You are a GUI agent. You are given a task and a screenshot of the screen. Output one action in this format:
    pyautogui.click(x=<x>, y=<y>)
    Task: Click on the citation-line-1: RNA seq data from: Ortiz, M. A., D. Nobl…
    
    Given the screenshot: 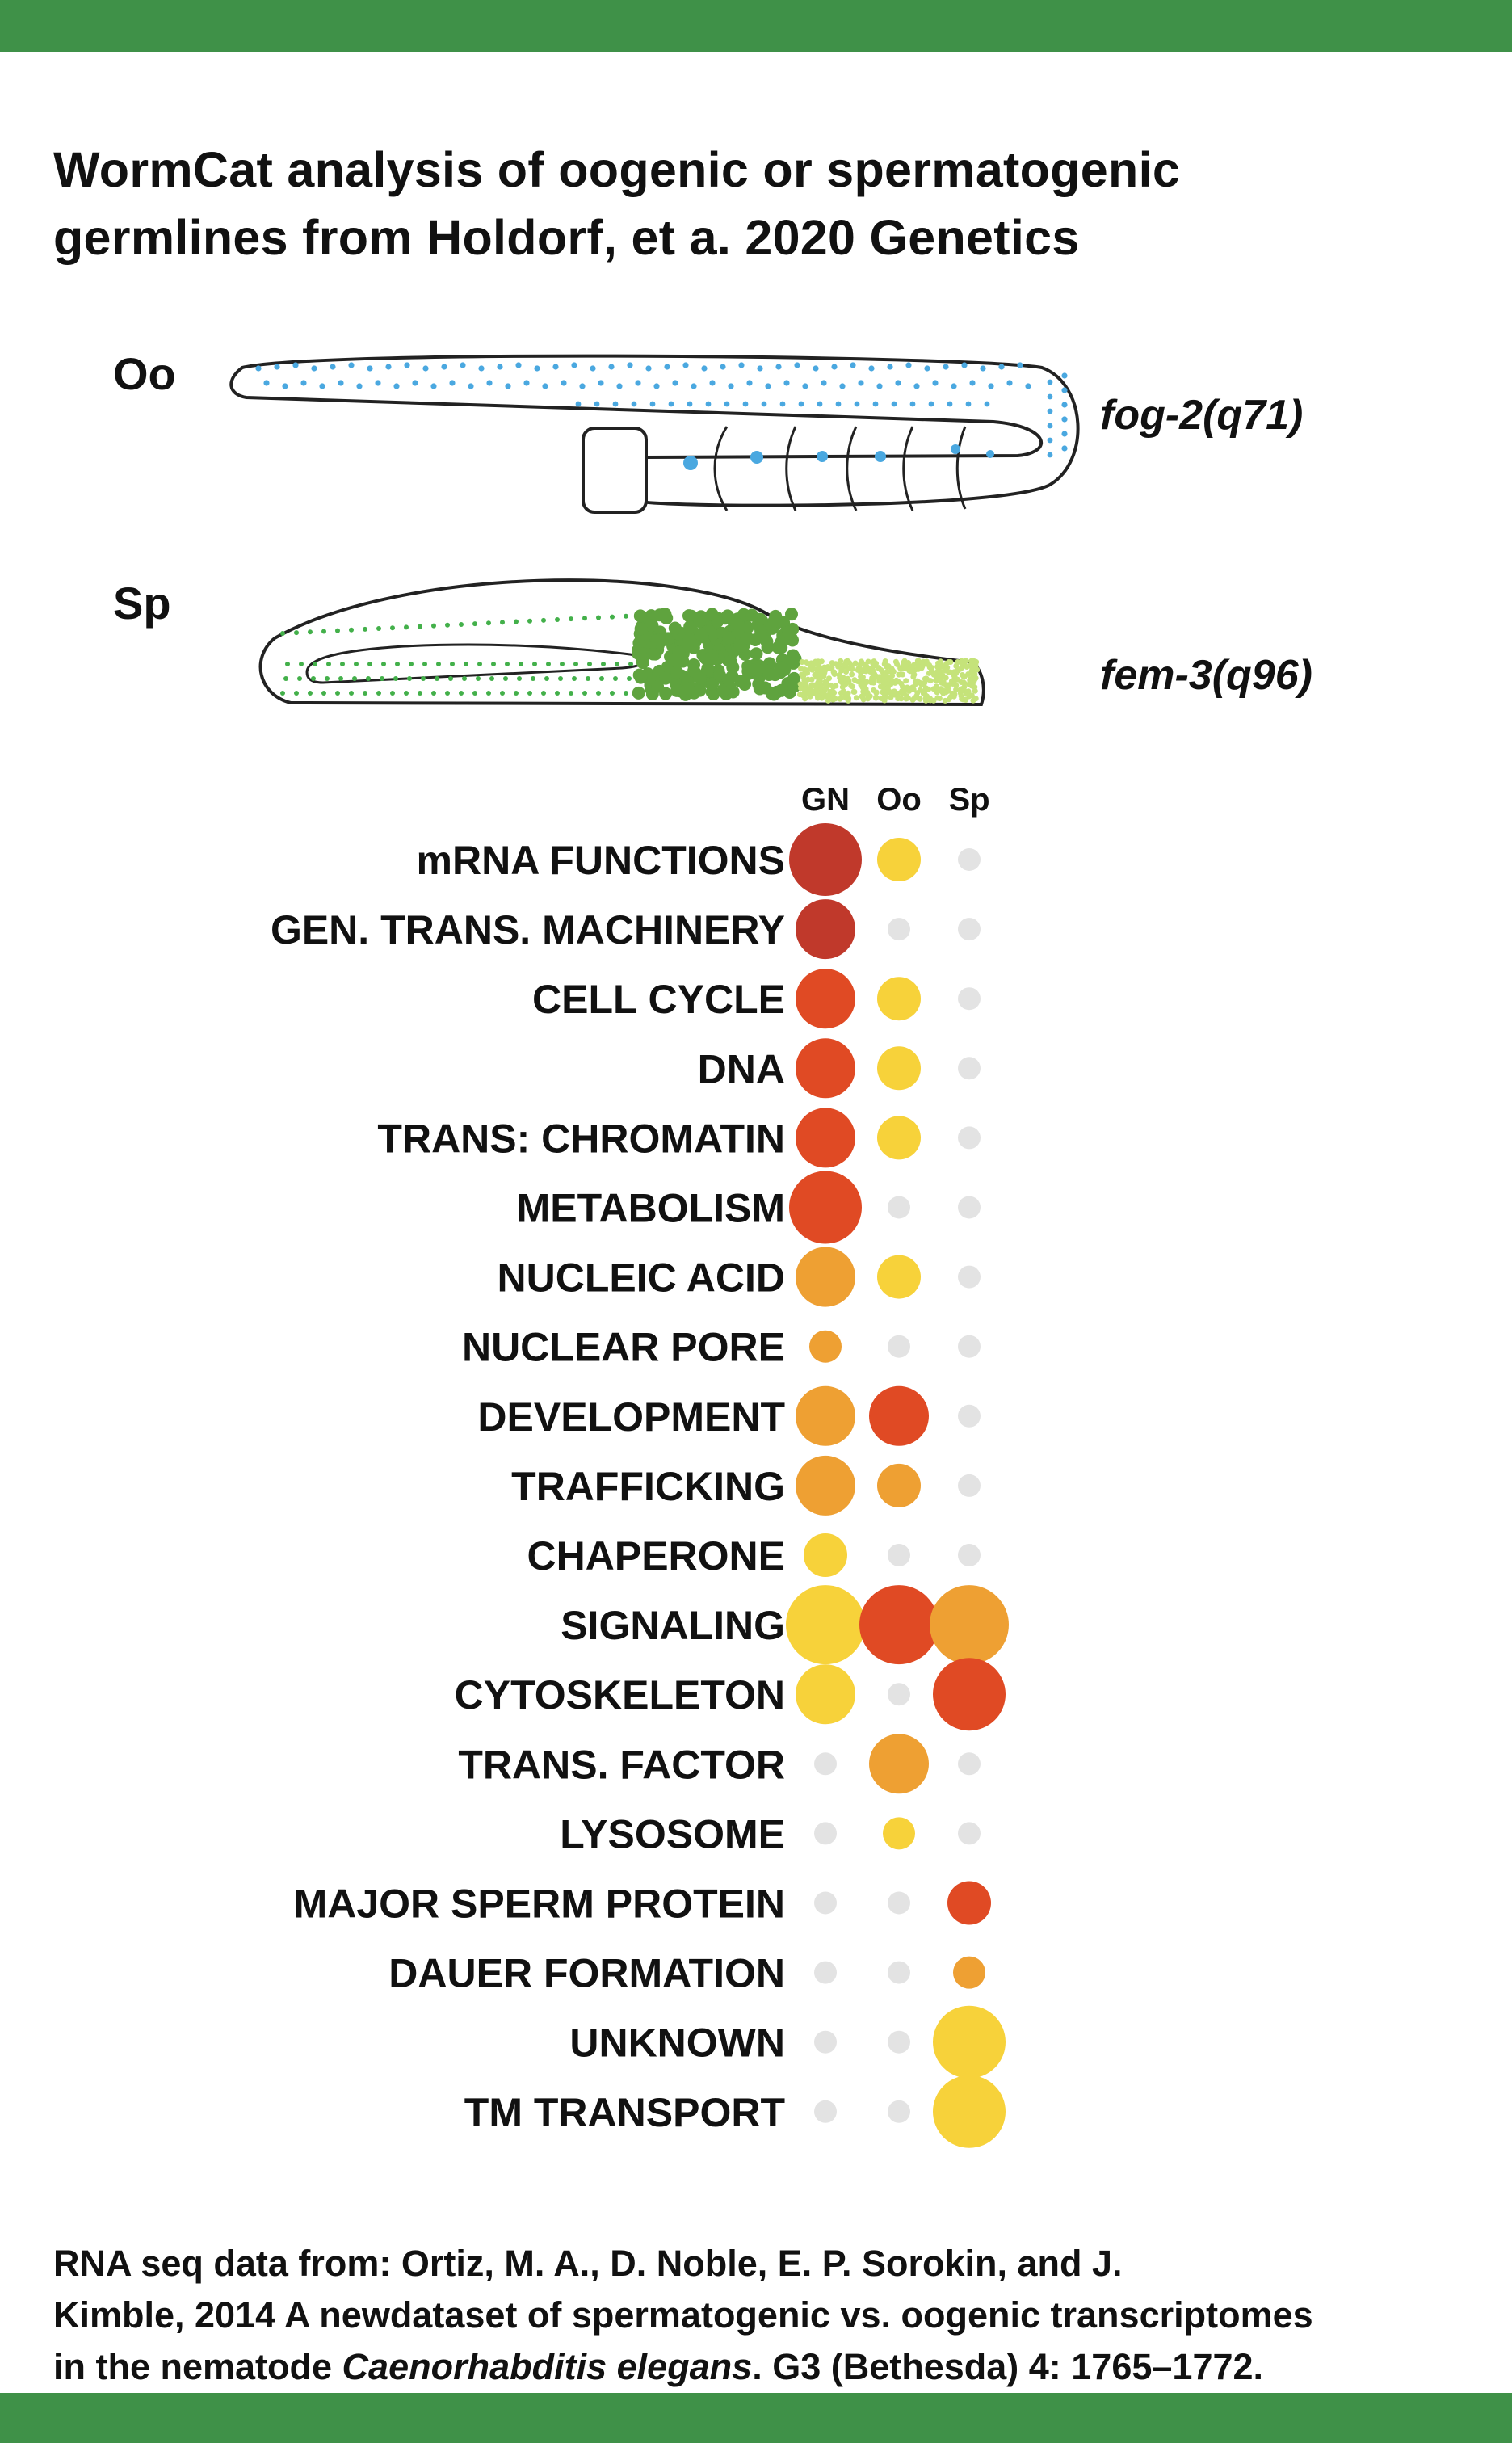 What is the action you would take?
    pyautogui.click(x=588, y=2263)
    